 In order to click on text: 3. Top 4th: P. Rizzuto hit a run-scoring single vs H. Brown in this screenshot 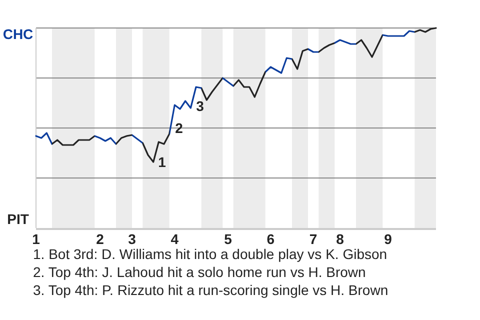, I will do `click(210, 290)`.